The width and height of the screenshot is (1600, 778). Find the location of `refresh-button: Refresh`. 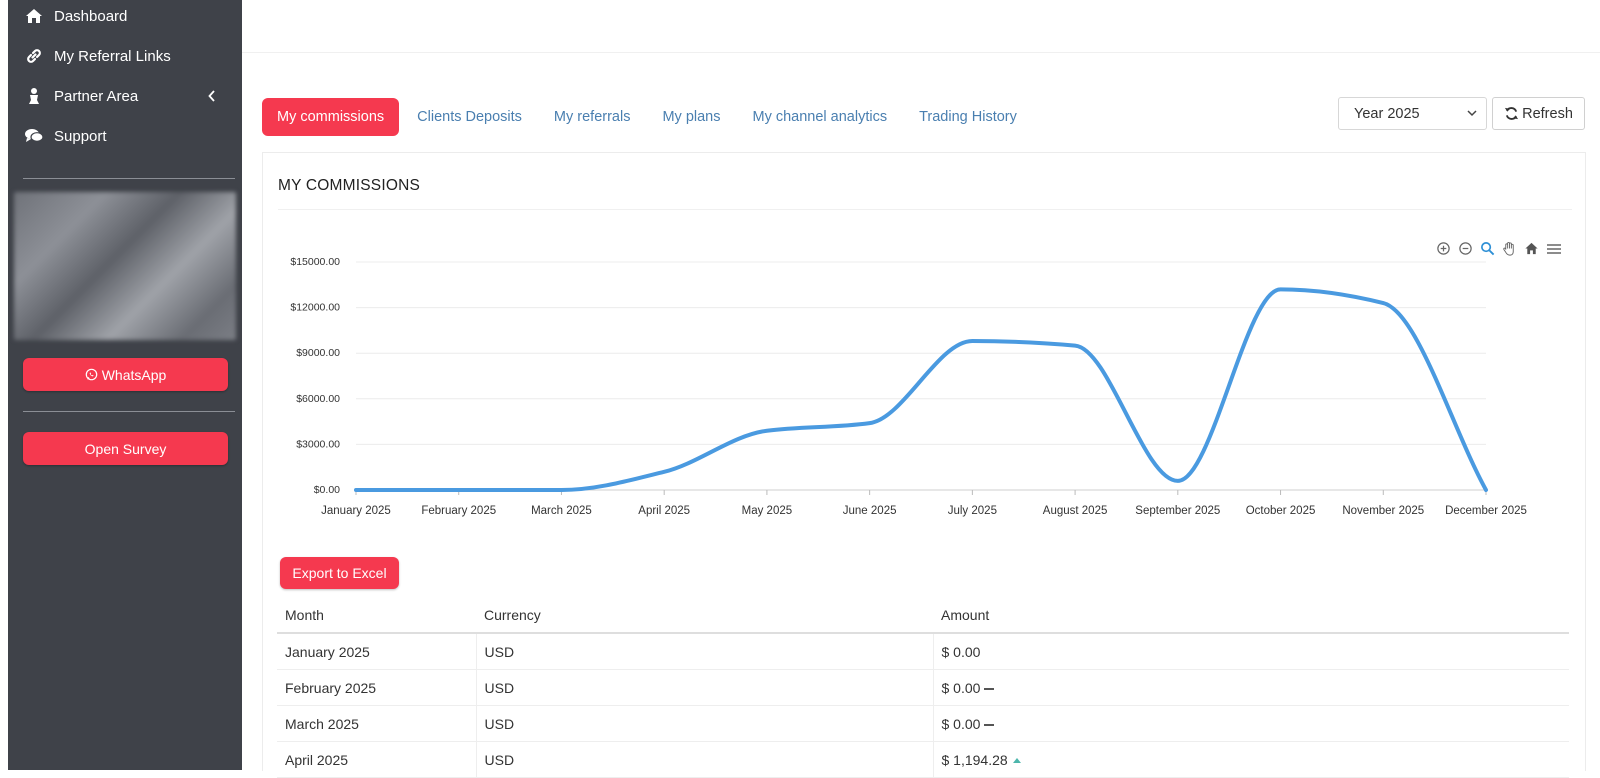

refresh-button: Refresh is located at coordinates (1538, 113).